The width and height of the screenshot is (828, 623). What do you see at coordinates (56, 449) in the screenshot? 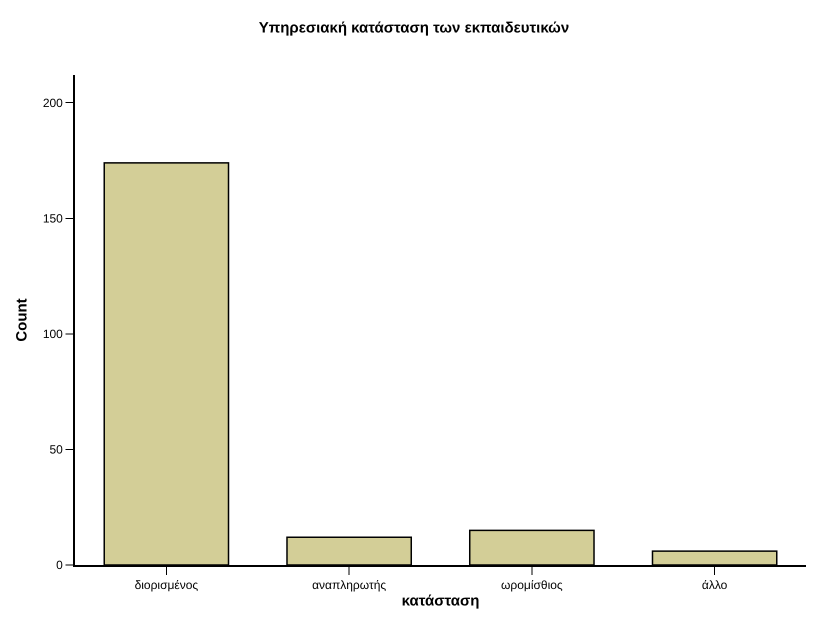
I see `y-tick-label: 50` at bounding box center [56, 449].